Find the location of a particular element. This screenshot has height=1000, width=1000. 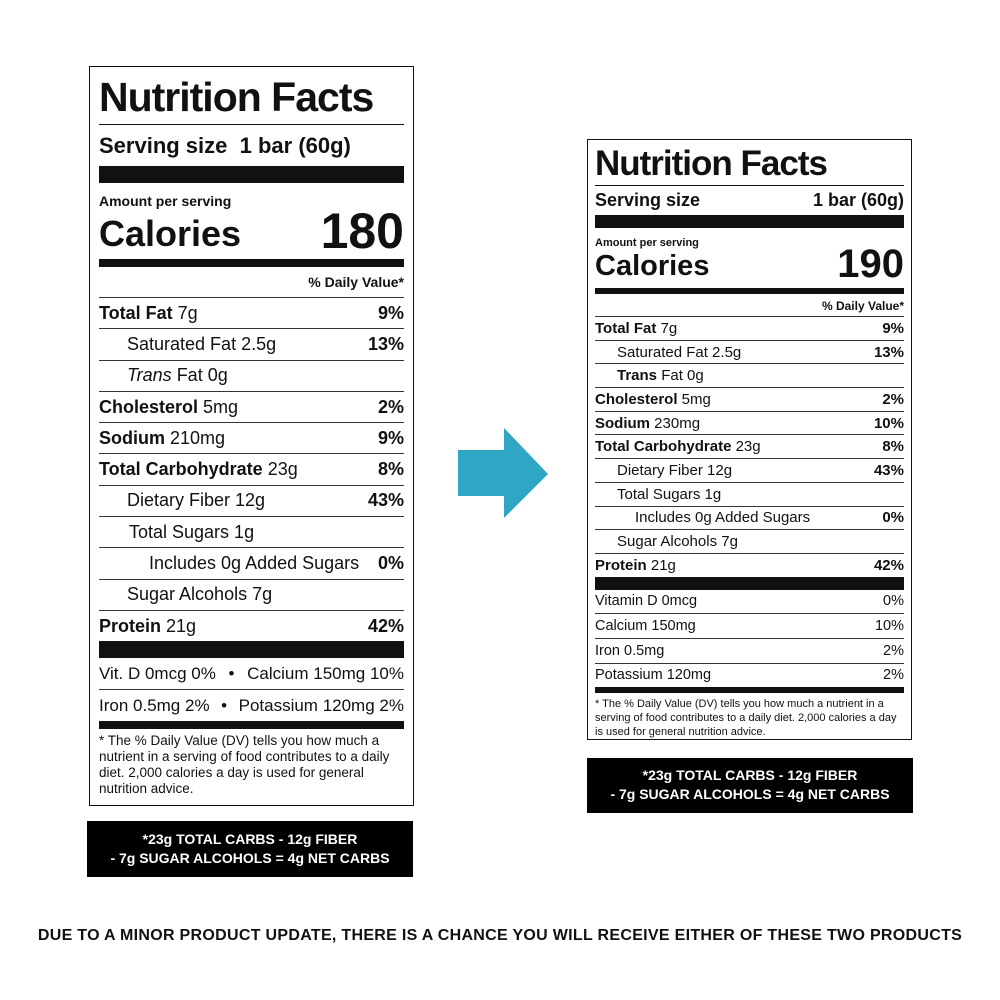

vitamin-name: Potassium 120mg is located at coordinates (653, 675).